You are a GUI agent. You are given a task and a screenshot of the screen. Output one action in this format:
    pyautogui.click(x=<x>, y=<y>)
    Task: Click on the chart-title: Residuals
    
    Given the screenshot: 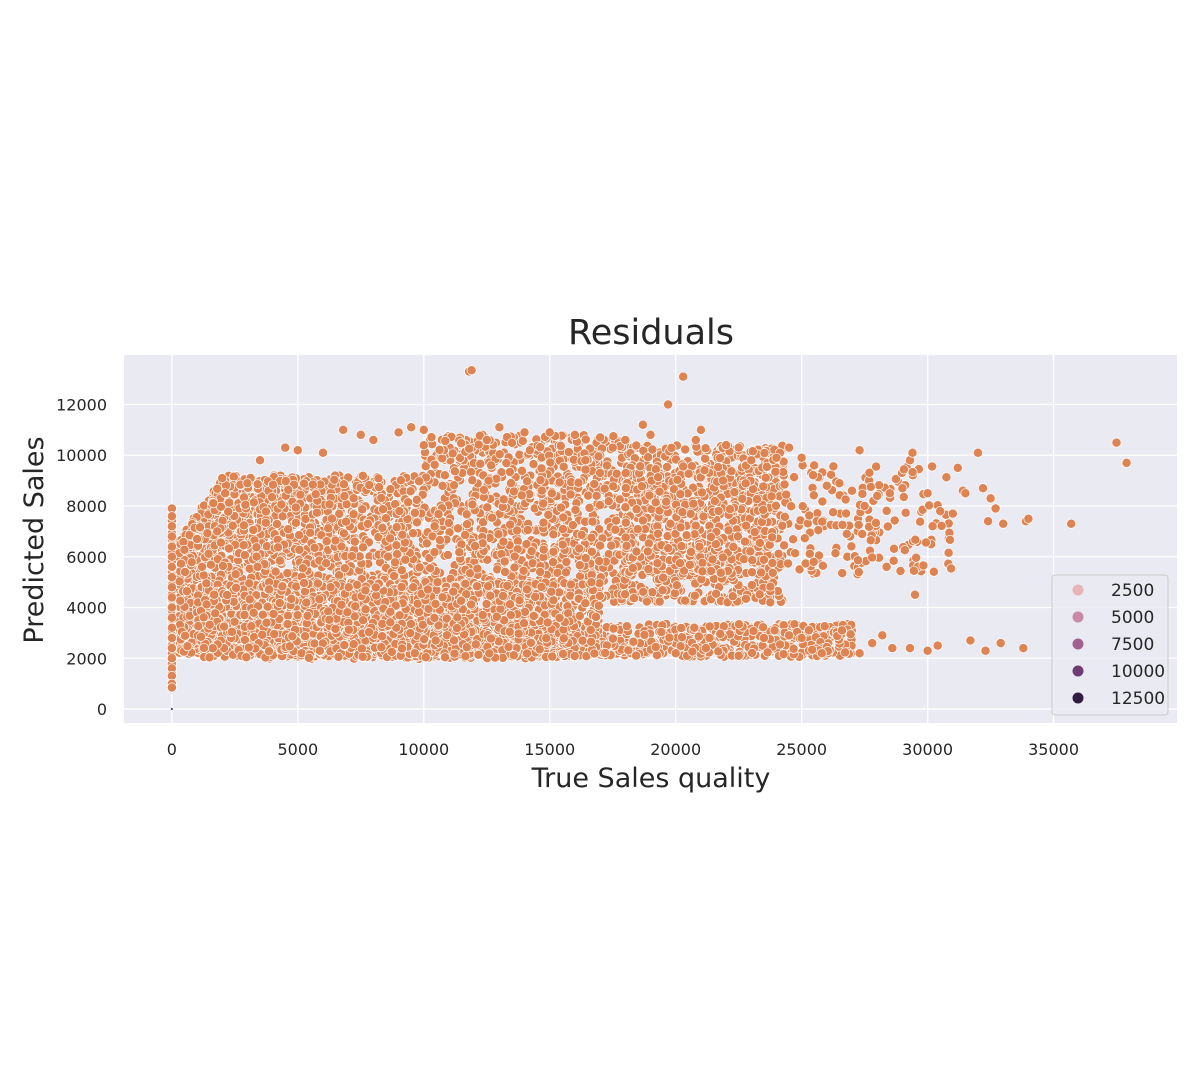 What is the action you would take?
    pyautogui.click(x=651, y=333)
    